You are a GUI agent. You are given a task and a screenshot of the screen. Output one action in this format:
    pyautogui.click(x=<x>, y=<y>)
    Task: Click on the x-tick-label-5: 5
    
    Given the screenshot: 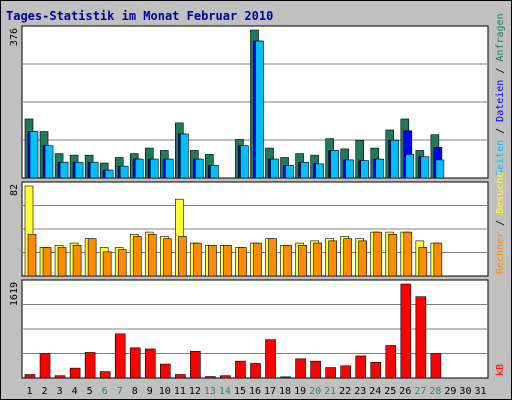 What is the action you would take?
    pyautogui.click(x=90, y=391)
    